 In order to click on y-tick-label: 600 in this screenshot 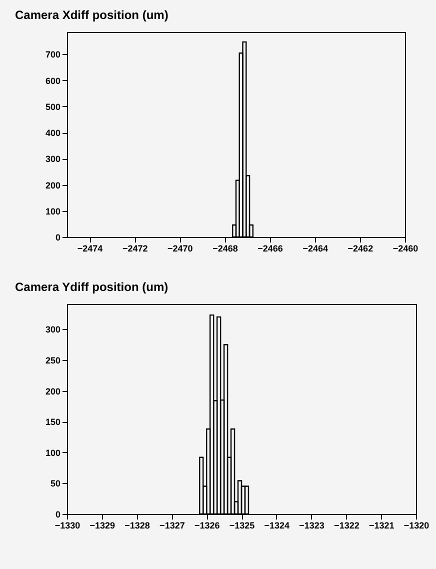, I will do `click(52, 81)`.